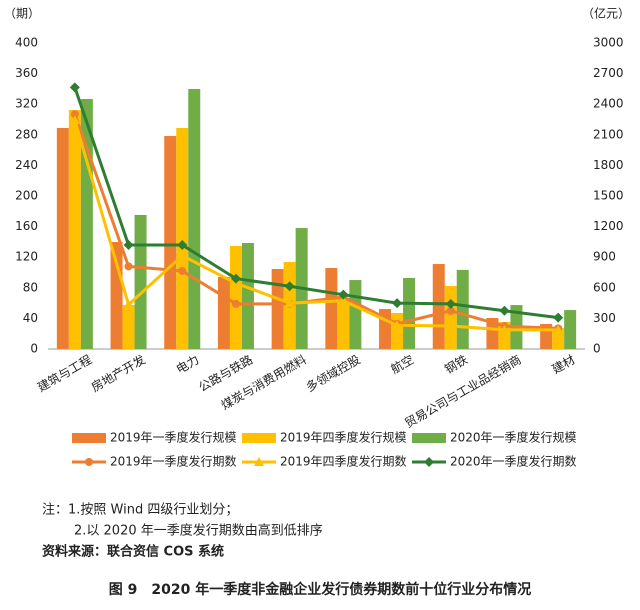 This screenshot has width=640, height=610. I want to click on y2-tick-label: 0, so click(597, 349).